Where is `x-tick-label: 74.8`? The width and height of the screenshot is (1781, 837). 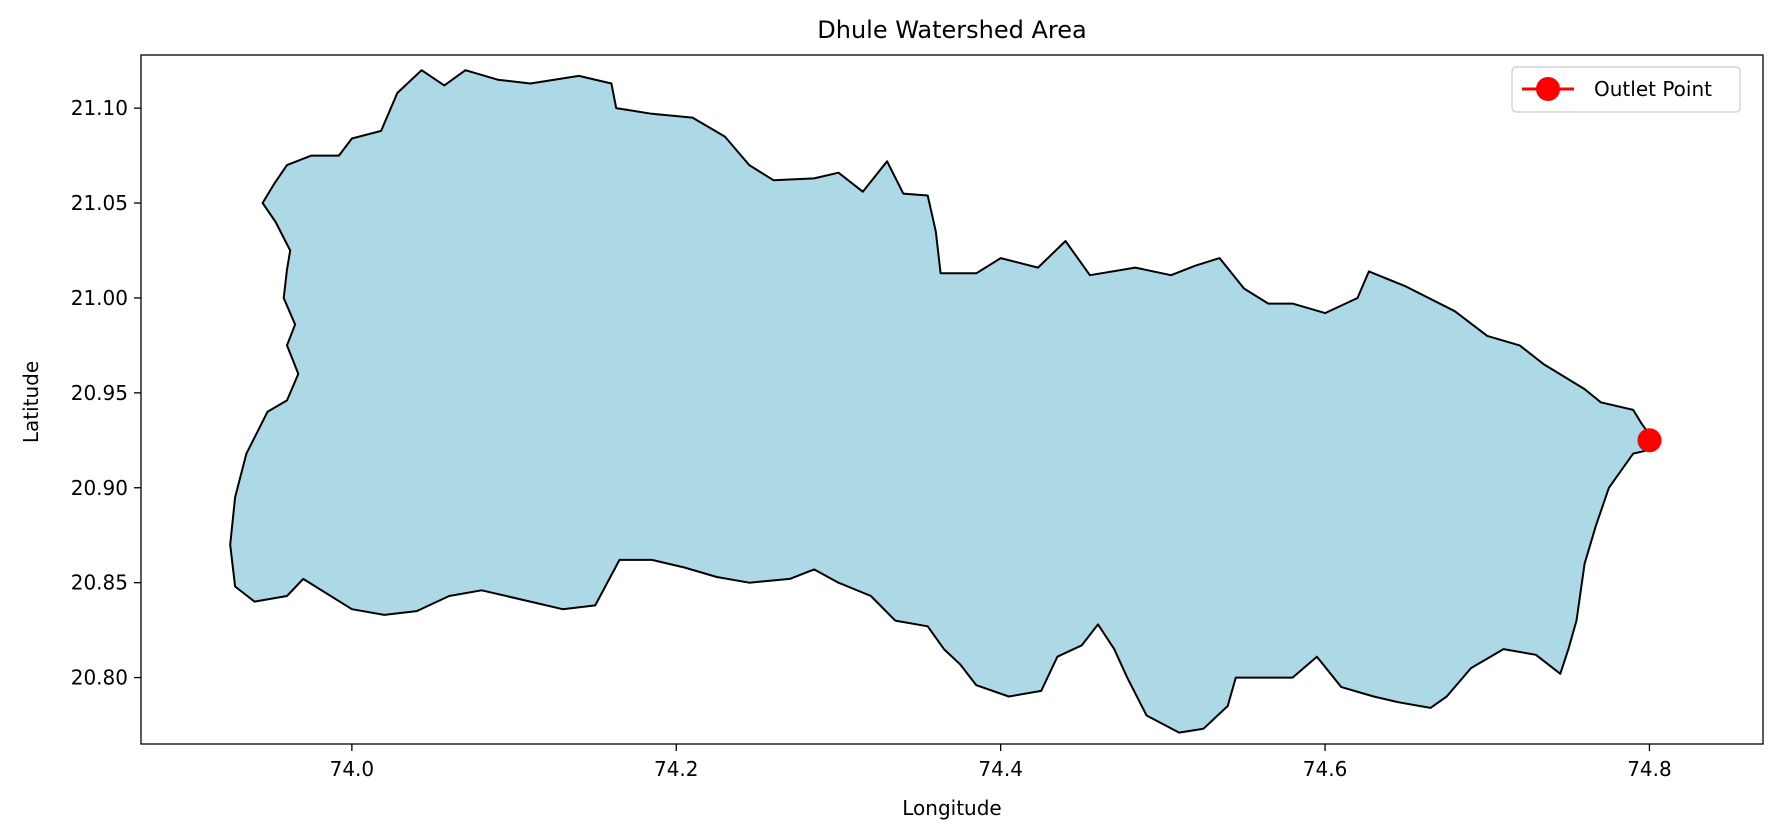
x-tick-label: 74.8 is located at coordinates (1649, 769).